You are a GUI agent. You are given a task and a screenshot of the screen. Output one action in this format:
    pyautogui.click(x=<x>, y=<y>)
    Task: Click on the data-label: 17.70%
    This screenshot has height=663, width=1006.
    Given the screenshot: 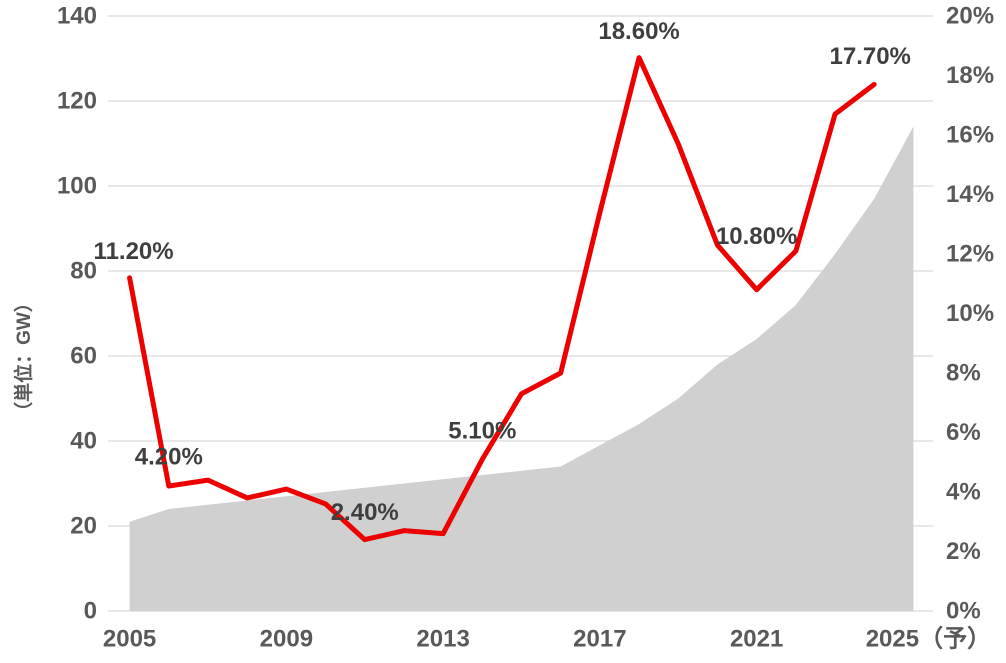 What is the action you would take?
    pyautogui.click(x=870, y=56)
    